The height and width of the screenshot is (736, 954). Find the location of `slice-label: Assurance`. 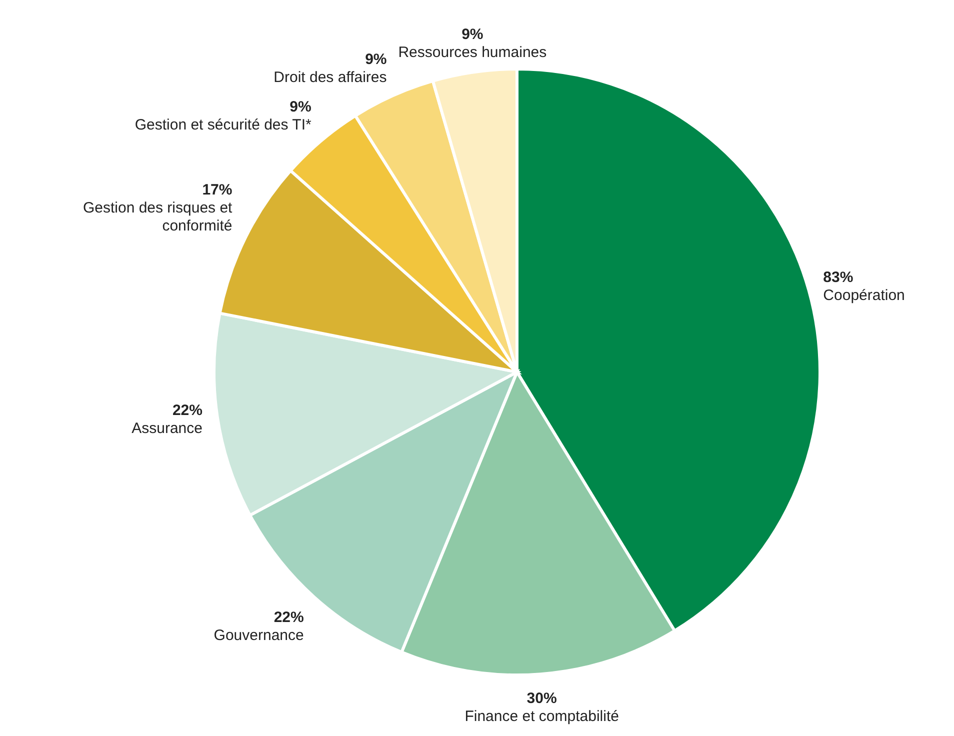

slice-label: Assurance is located at coordinates (167, 429).